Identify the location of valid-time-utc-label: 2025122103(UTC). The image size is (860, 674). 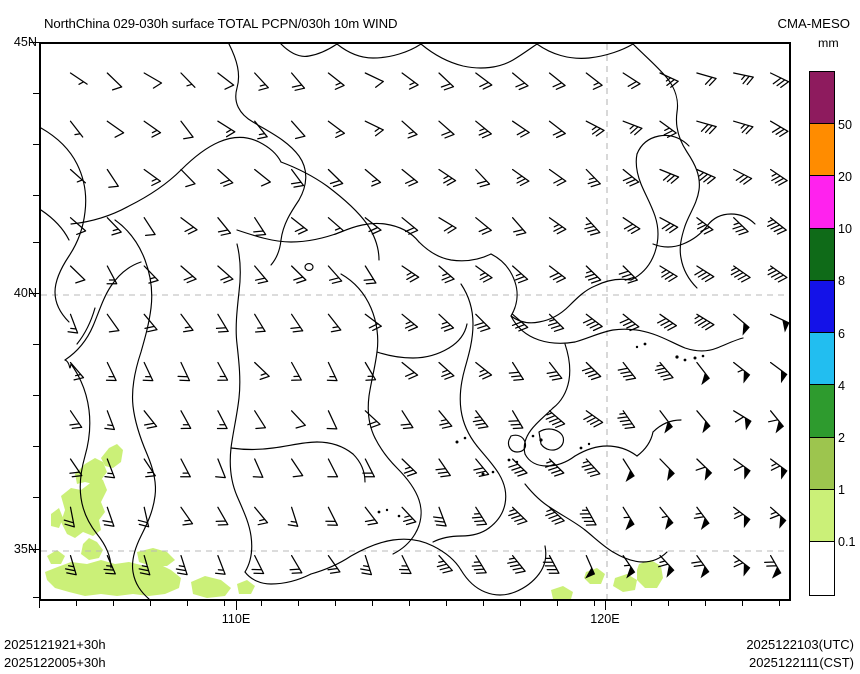
(800, 644).